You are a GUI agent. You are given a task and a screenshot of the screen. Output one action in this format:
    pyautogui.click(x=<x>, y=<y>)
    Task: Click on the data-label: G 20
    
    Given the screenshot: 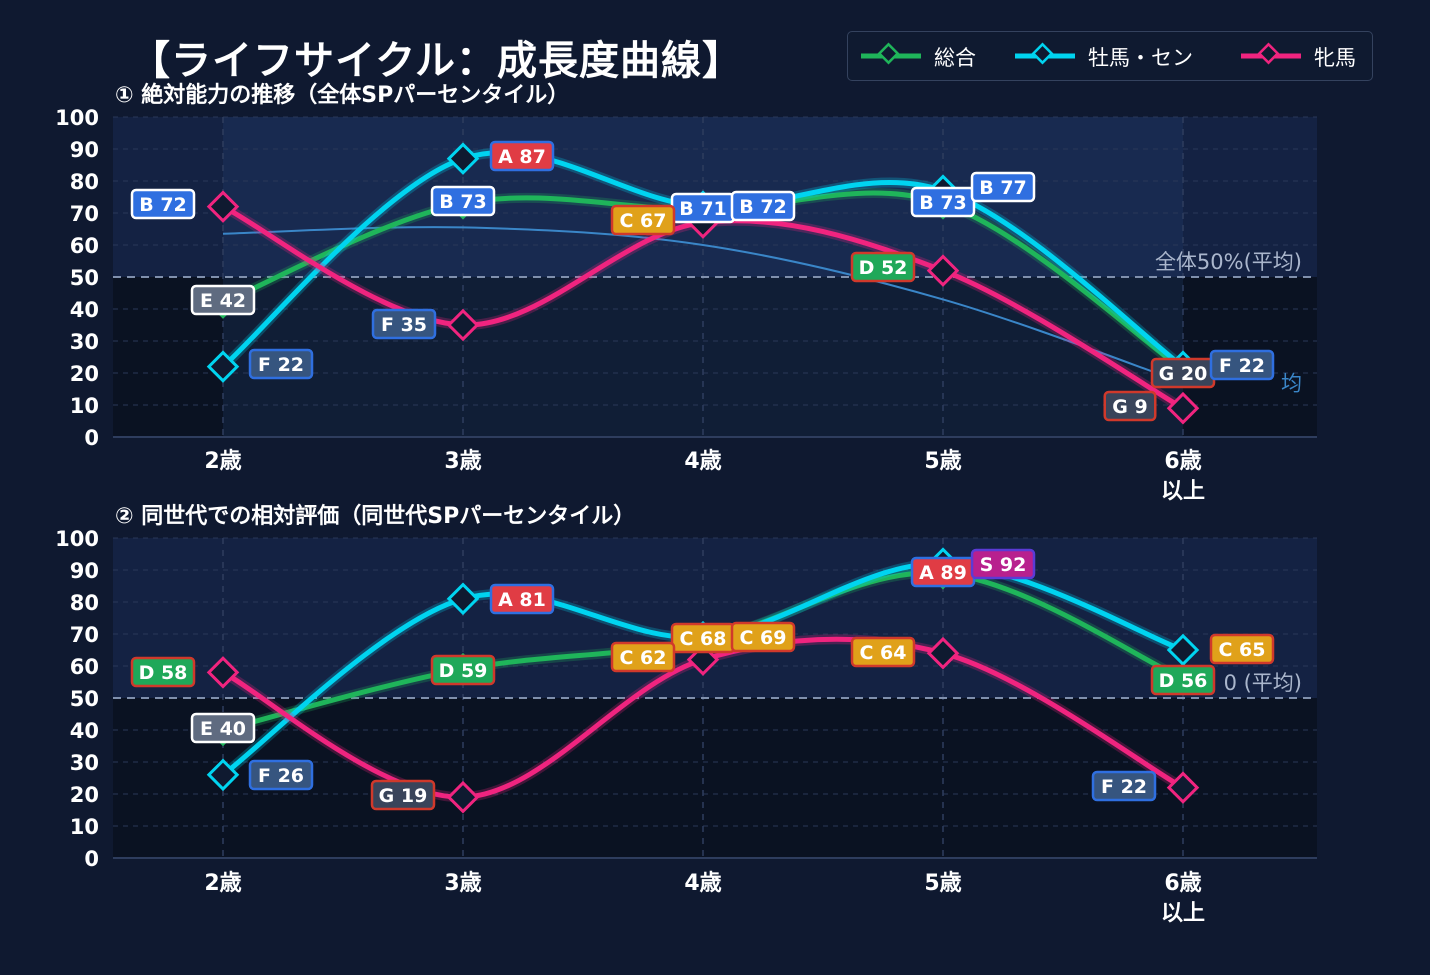 What is the action you would take?
    pyautogui.click(x=1183, y=374)
    